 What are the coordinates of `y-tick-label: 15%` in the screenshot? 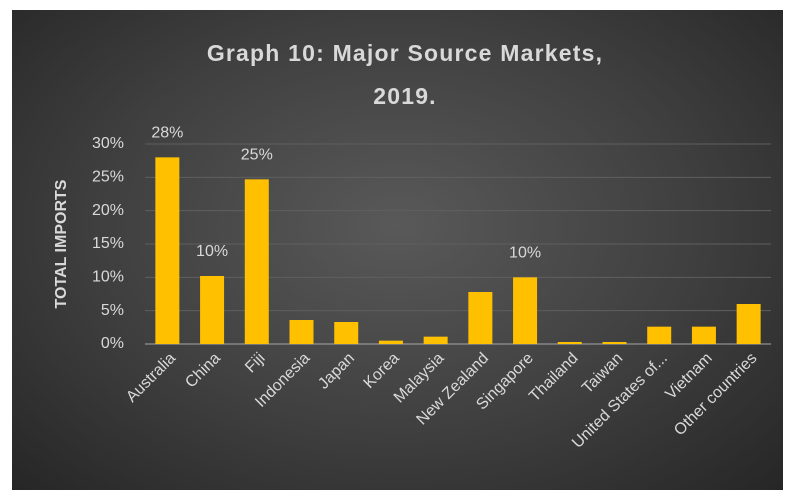 It's located at (108, 243).